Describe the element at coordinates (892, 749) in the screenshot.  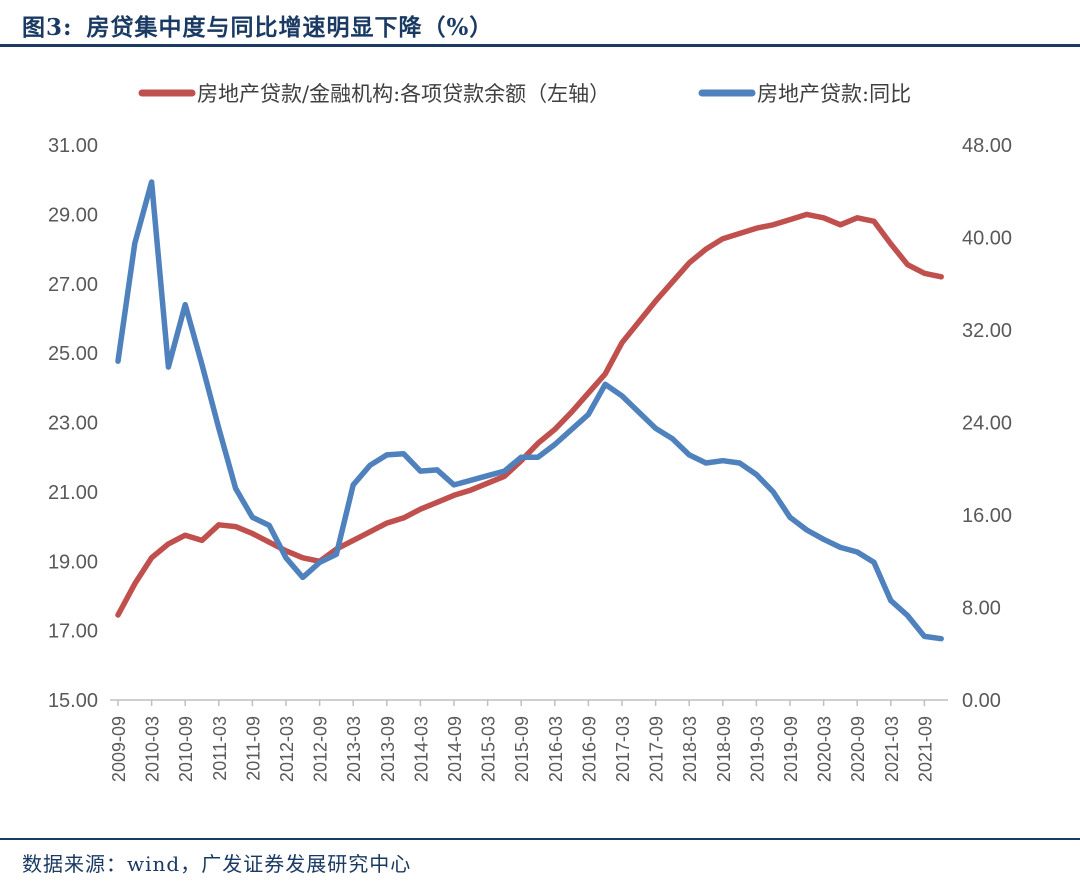
I see `x-axis-tick-label: 2021-03` at that location.